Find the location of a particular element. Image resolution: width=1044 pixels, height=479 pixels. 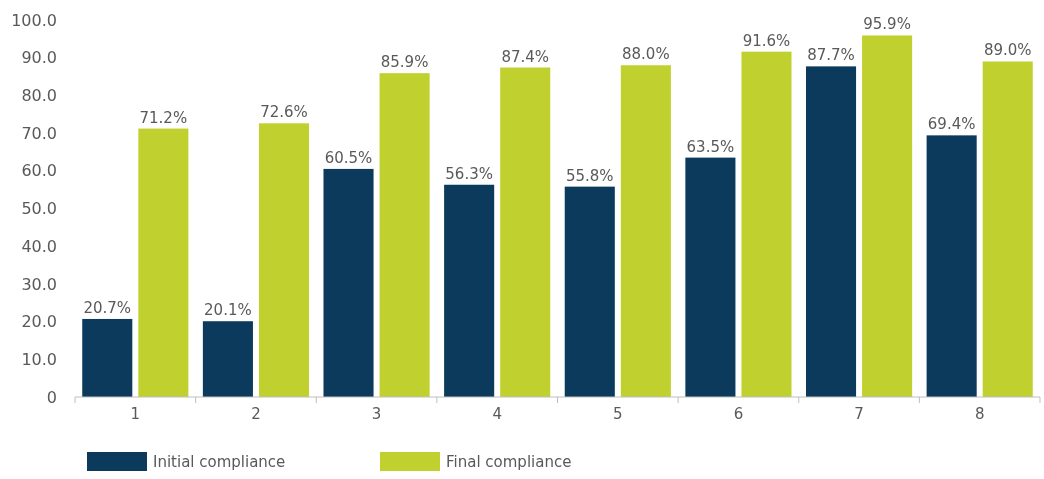

data-label: 88.0% is located at coordinates (646, 54).